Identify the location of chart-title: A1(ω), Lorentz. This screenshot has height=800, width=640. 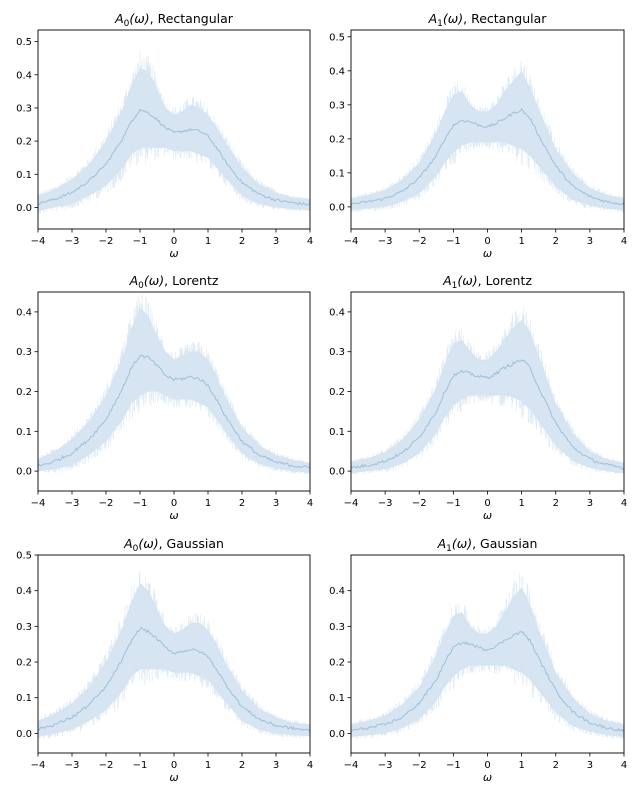
(487, 282).